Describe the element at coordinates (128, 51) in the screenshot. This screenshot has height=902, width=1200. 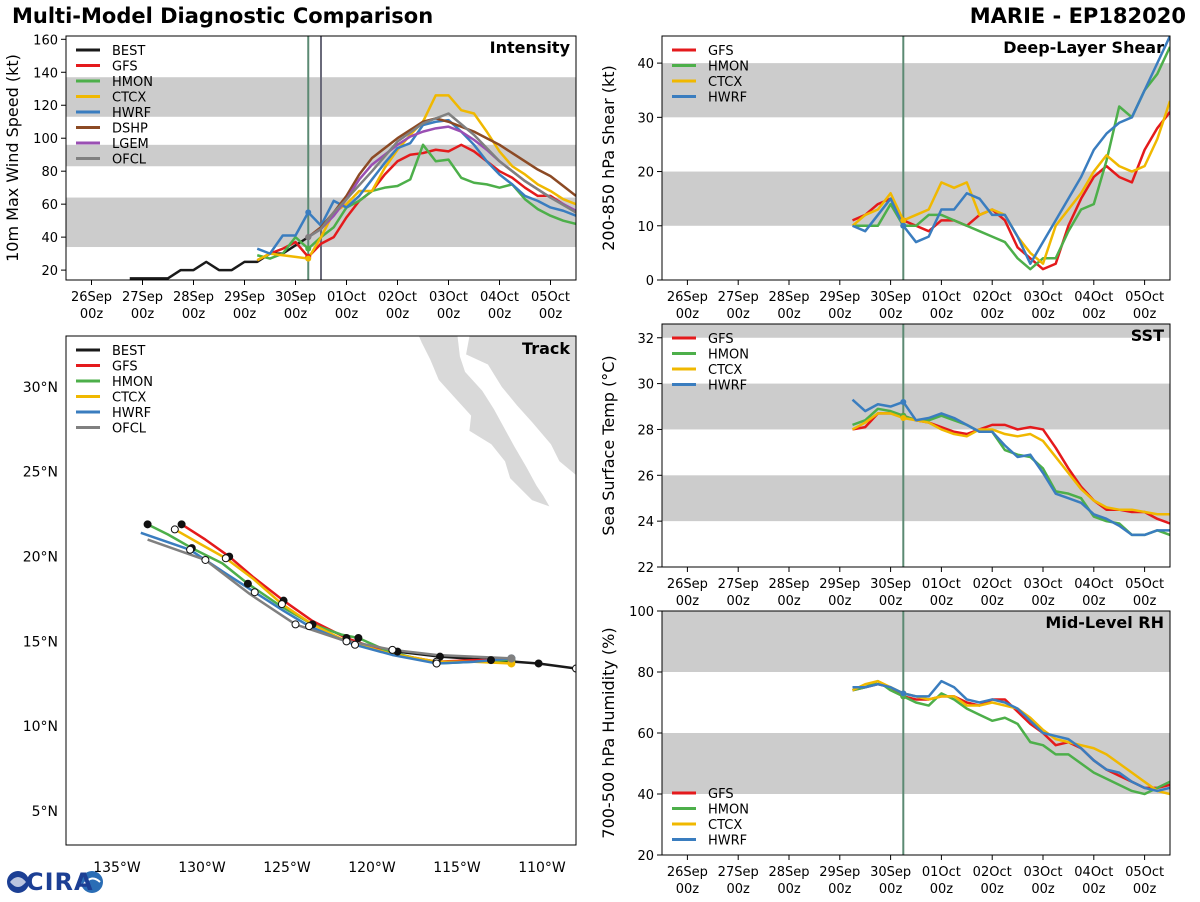
I see `legend-label: BEST` at that location.